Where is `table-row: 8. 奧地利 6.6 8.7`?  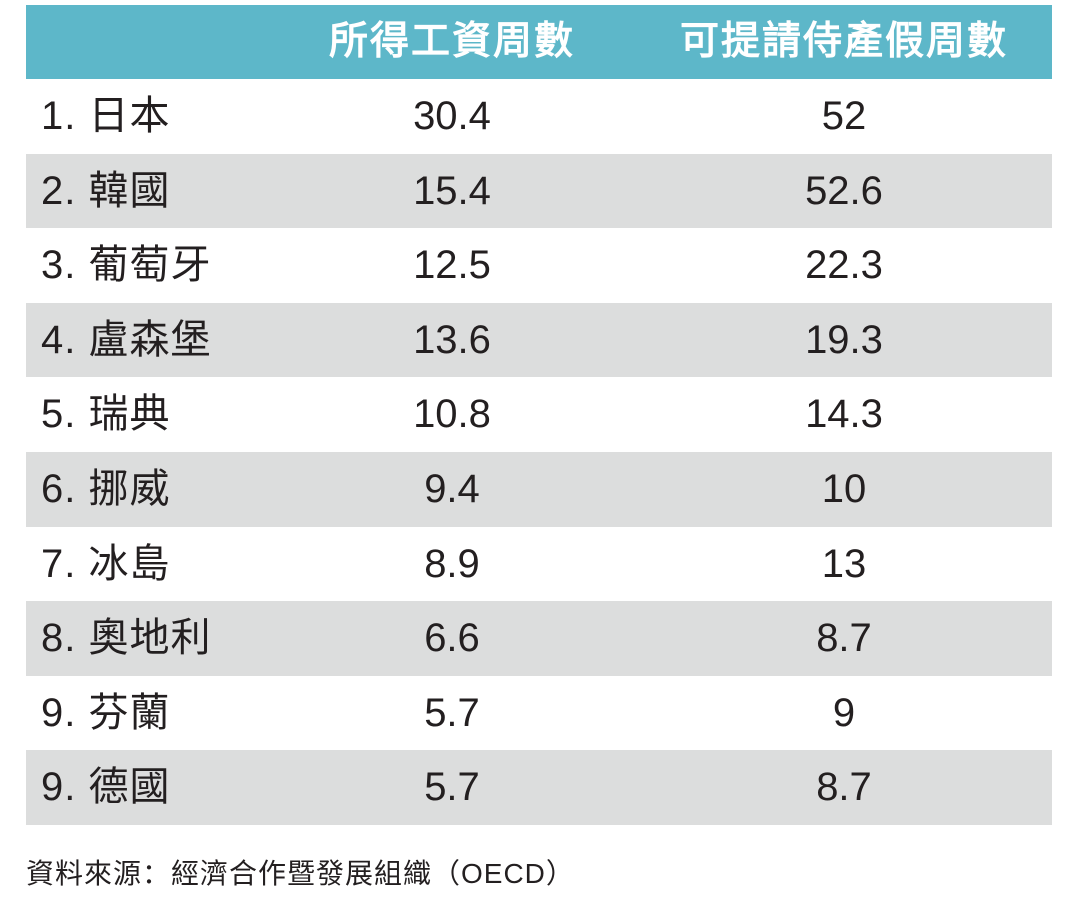 table-row: 8. 奧地利 6.6 8.7 is located at coordinates (539, 638).